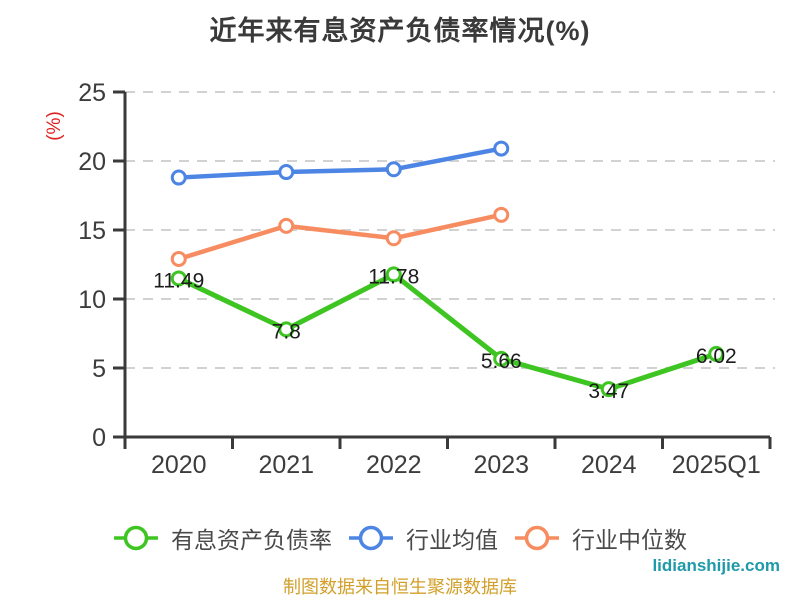 The width and height of the screenshot is (800, 600). What do you see at coordinates (452, 540) in the screenshot?
I see `legend-label: 行业均值` at bounding box center [452, 540].